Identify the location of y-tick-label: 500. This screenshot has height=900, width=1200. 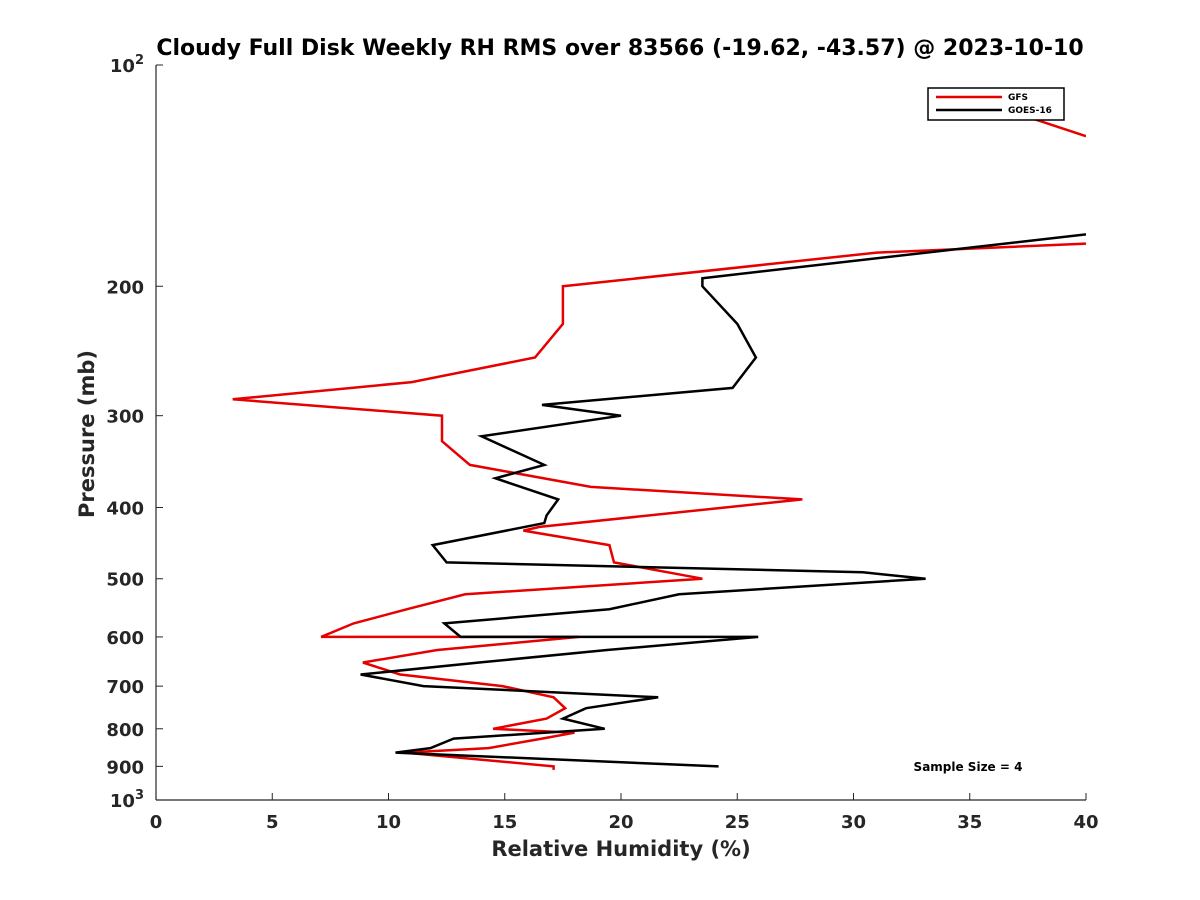
(125, 580).